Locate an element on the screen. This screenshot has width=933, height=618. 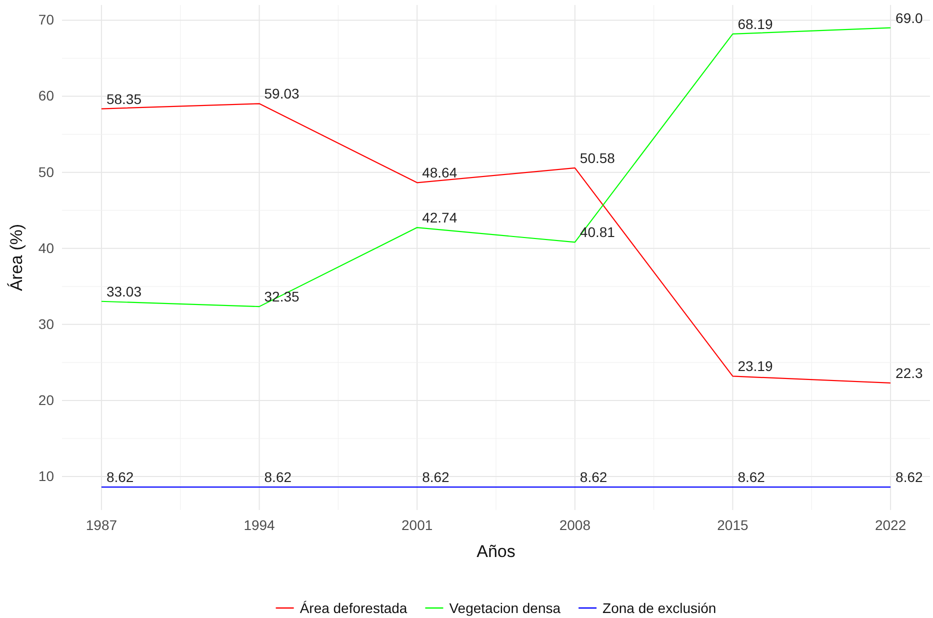
x-axis-title: Años is located at coordinates (496, 551).